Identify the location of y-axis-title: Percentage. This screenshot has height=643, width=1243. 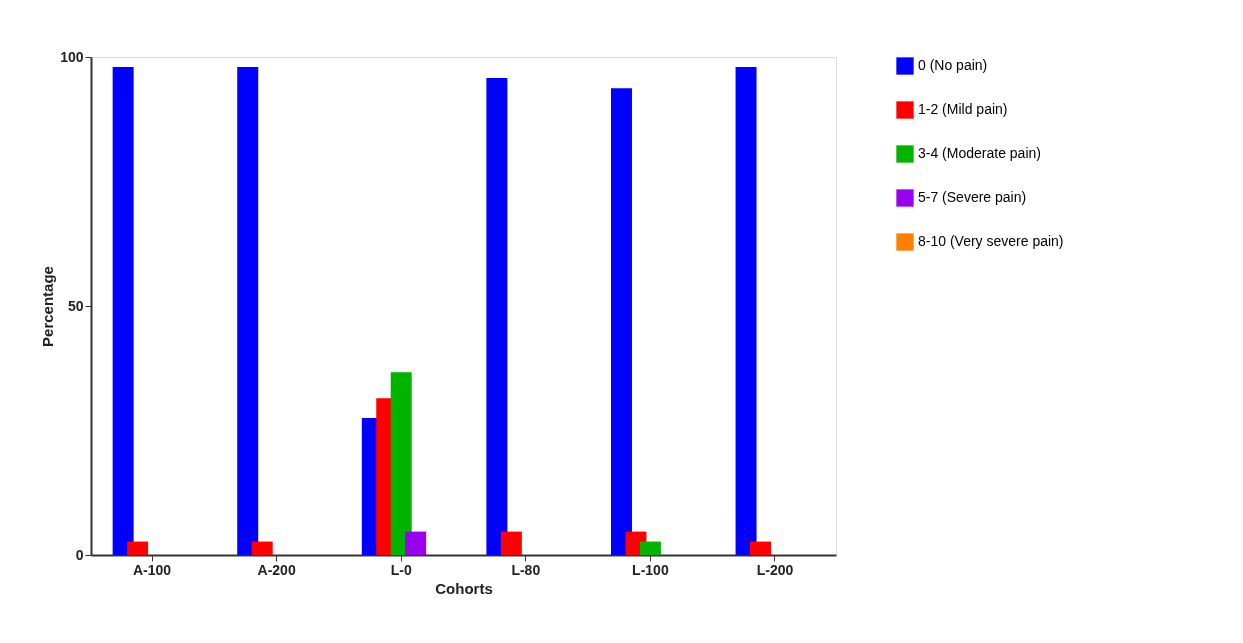
(48, 306).